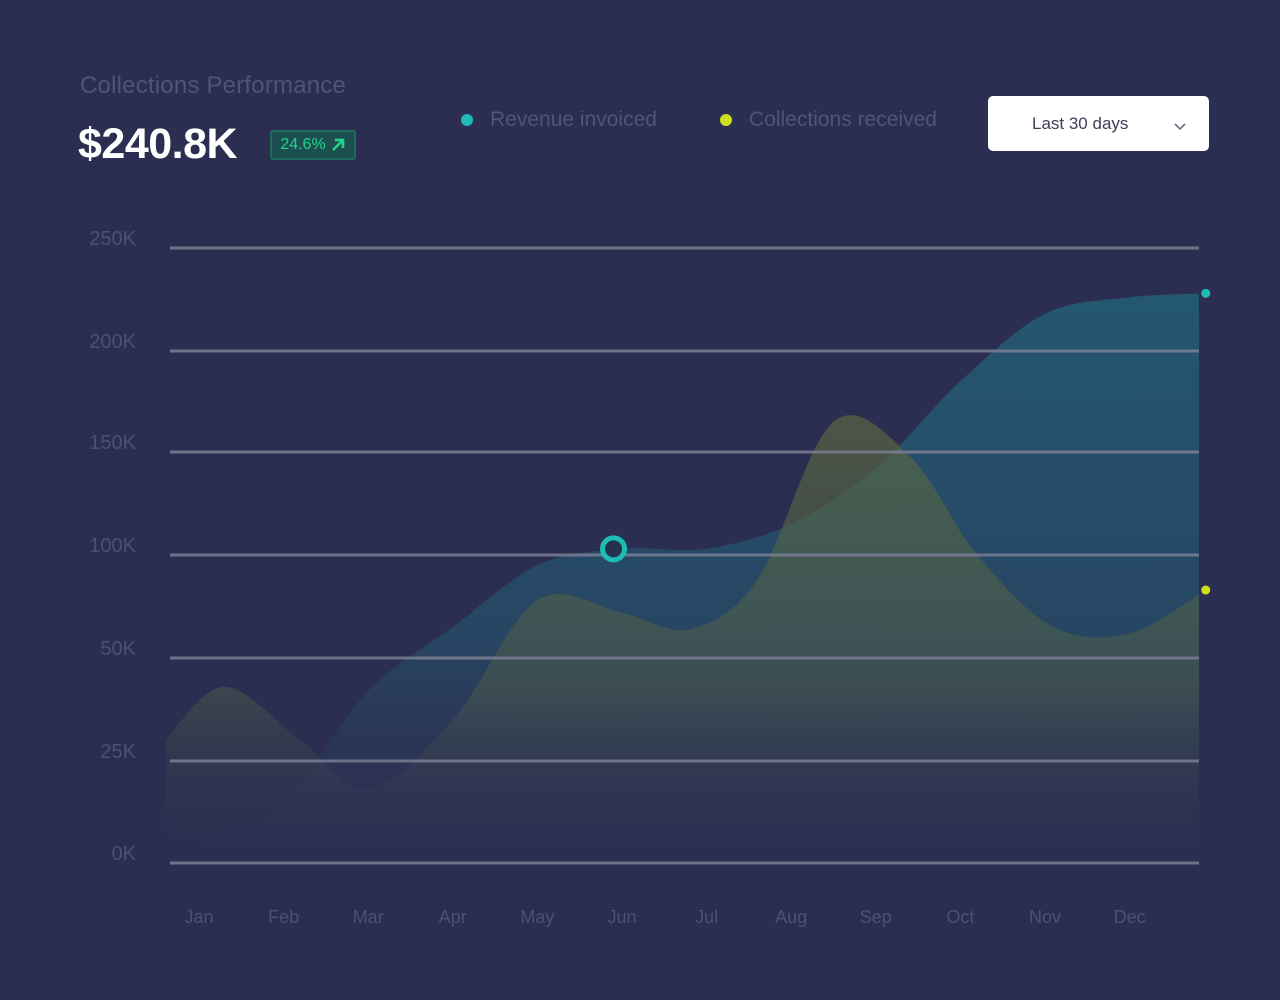 The image size is (1280, 1000). What do you see at coordinates (1045, 917) in the screenshot?
I see `x-tick-label: Nov` at bounding box center [1045, 917].